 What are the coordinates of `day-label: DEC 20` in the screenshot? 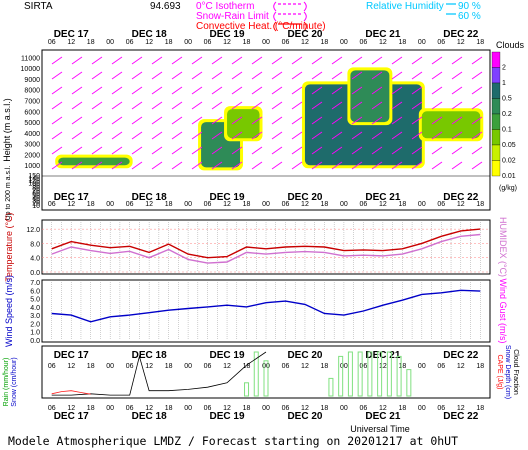 It's located at (304, 416).